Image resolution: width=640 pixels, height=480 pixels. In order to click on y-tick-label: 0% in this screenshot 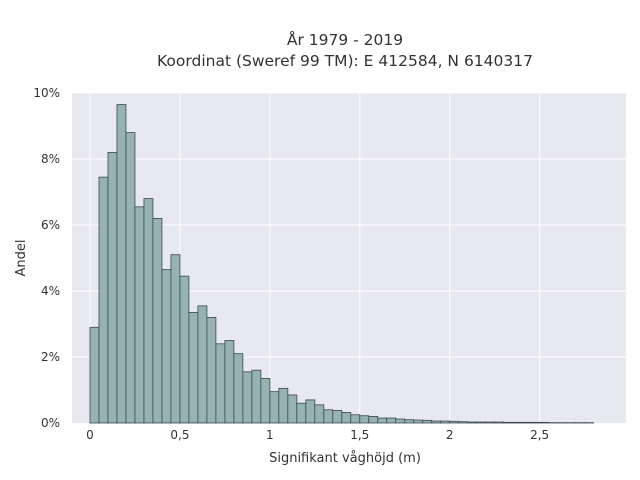, I will do `click(50, 423)`.